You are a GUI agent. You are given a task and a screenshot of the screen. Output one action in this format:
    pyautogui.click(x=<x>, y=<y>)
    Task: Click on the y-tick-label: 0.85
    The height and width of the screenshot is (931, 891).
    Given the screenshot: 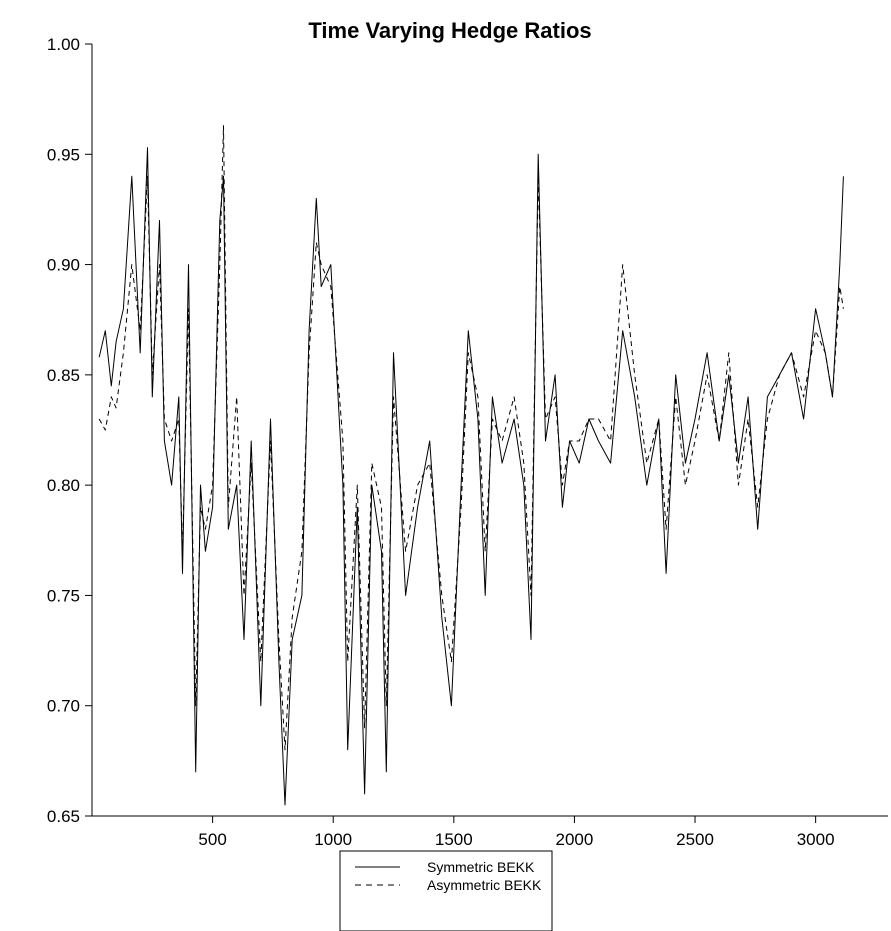 What is the action you would take?
    pyautogui.click(x=63, y=375)
    